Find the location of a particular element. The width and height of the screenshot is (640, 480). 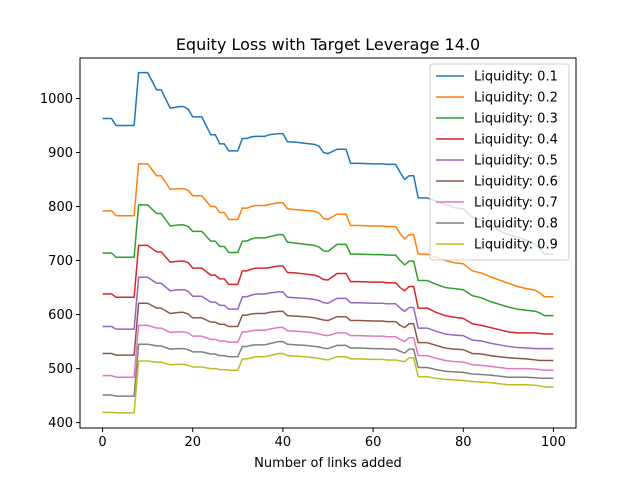

x-tick-label: 80 is located at coordinates (463, 442).